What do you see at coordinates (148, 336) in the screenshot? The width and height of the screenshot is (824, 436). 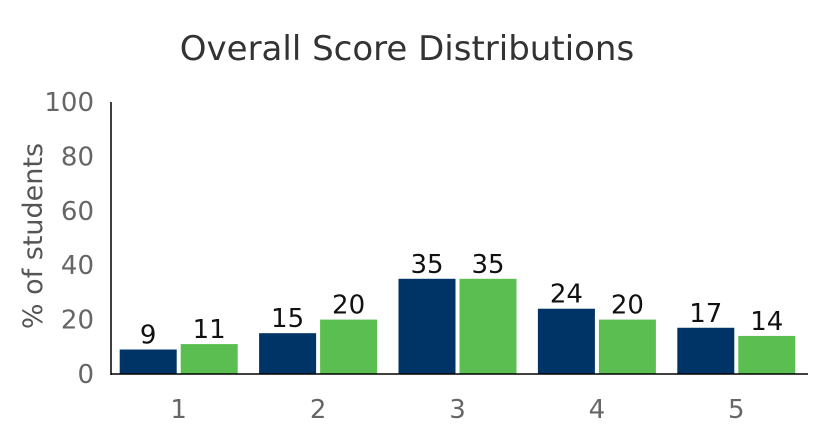 I see `data-label: 9` at bounding box center [148, 336].